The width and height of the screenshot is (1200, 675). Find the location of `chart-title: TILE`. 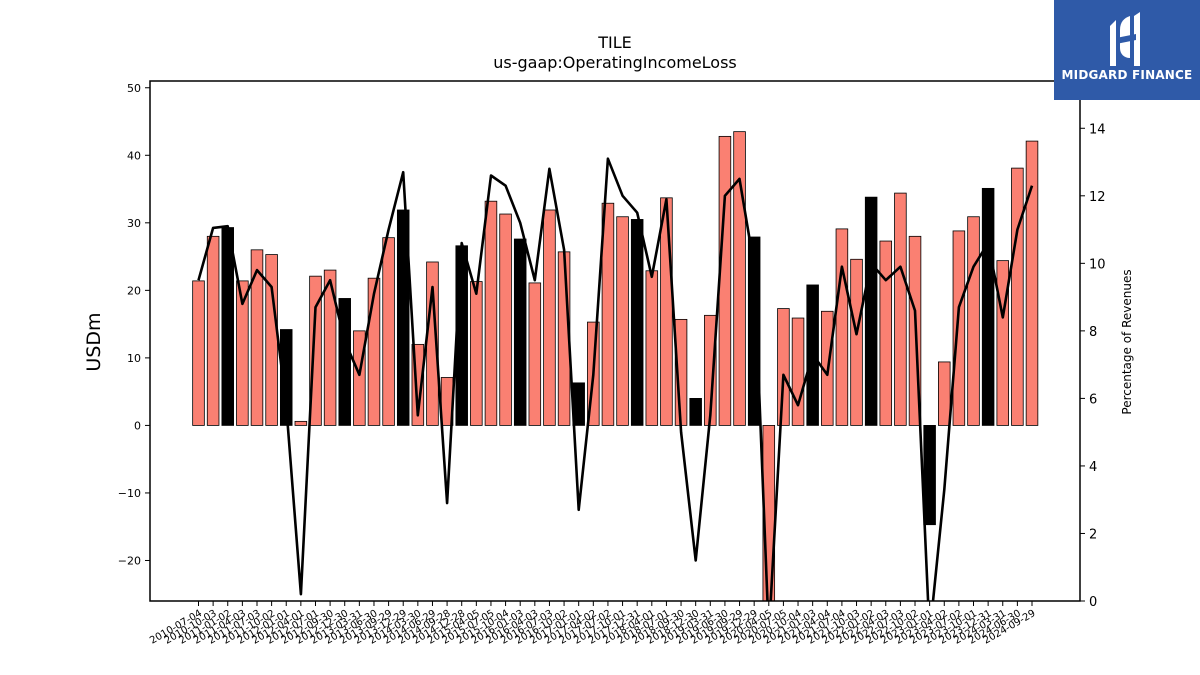

chart-title: TILE is located at coordinates (614, 42).